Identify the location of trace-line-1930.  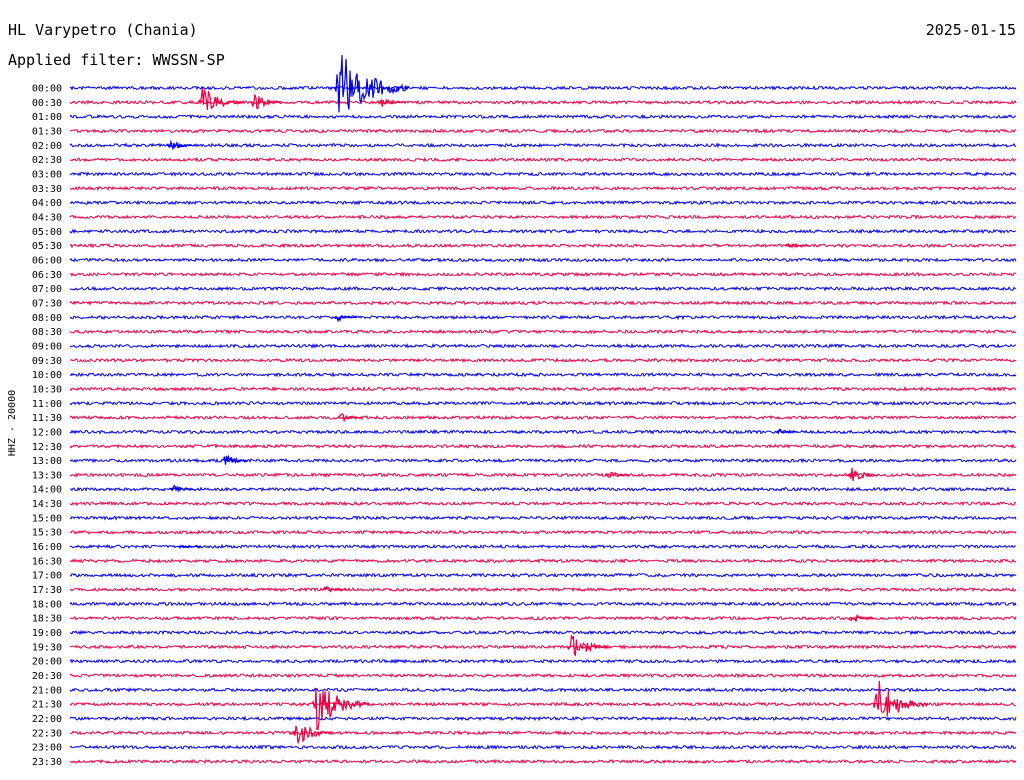
(543, 646).